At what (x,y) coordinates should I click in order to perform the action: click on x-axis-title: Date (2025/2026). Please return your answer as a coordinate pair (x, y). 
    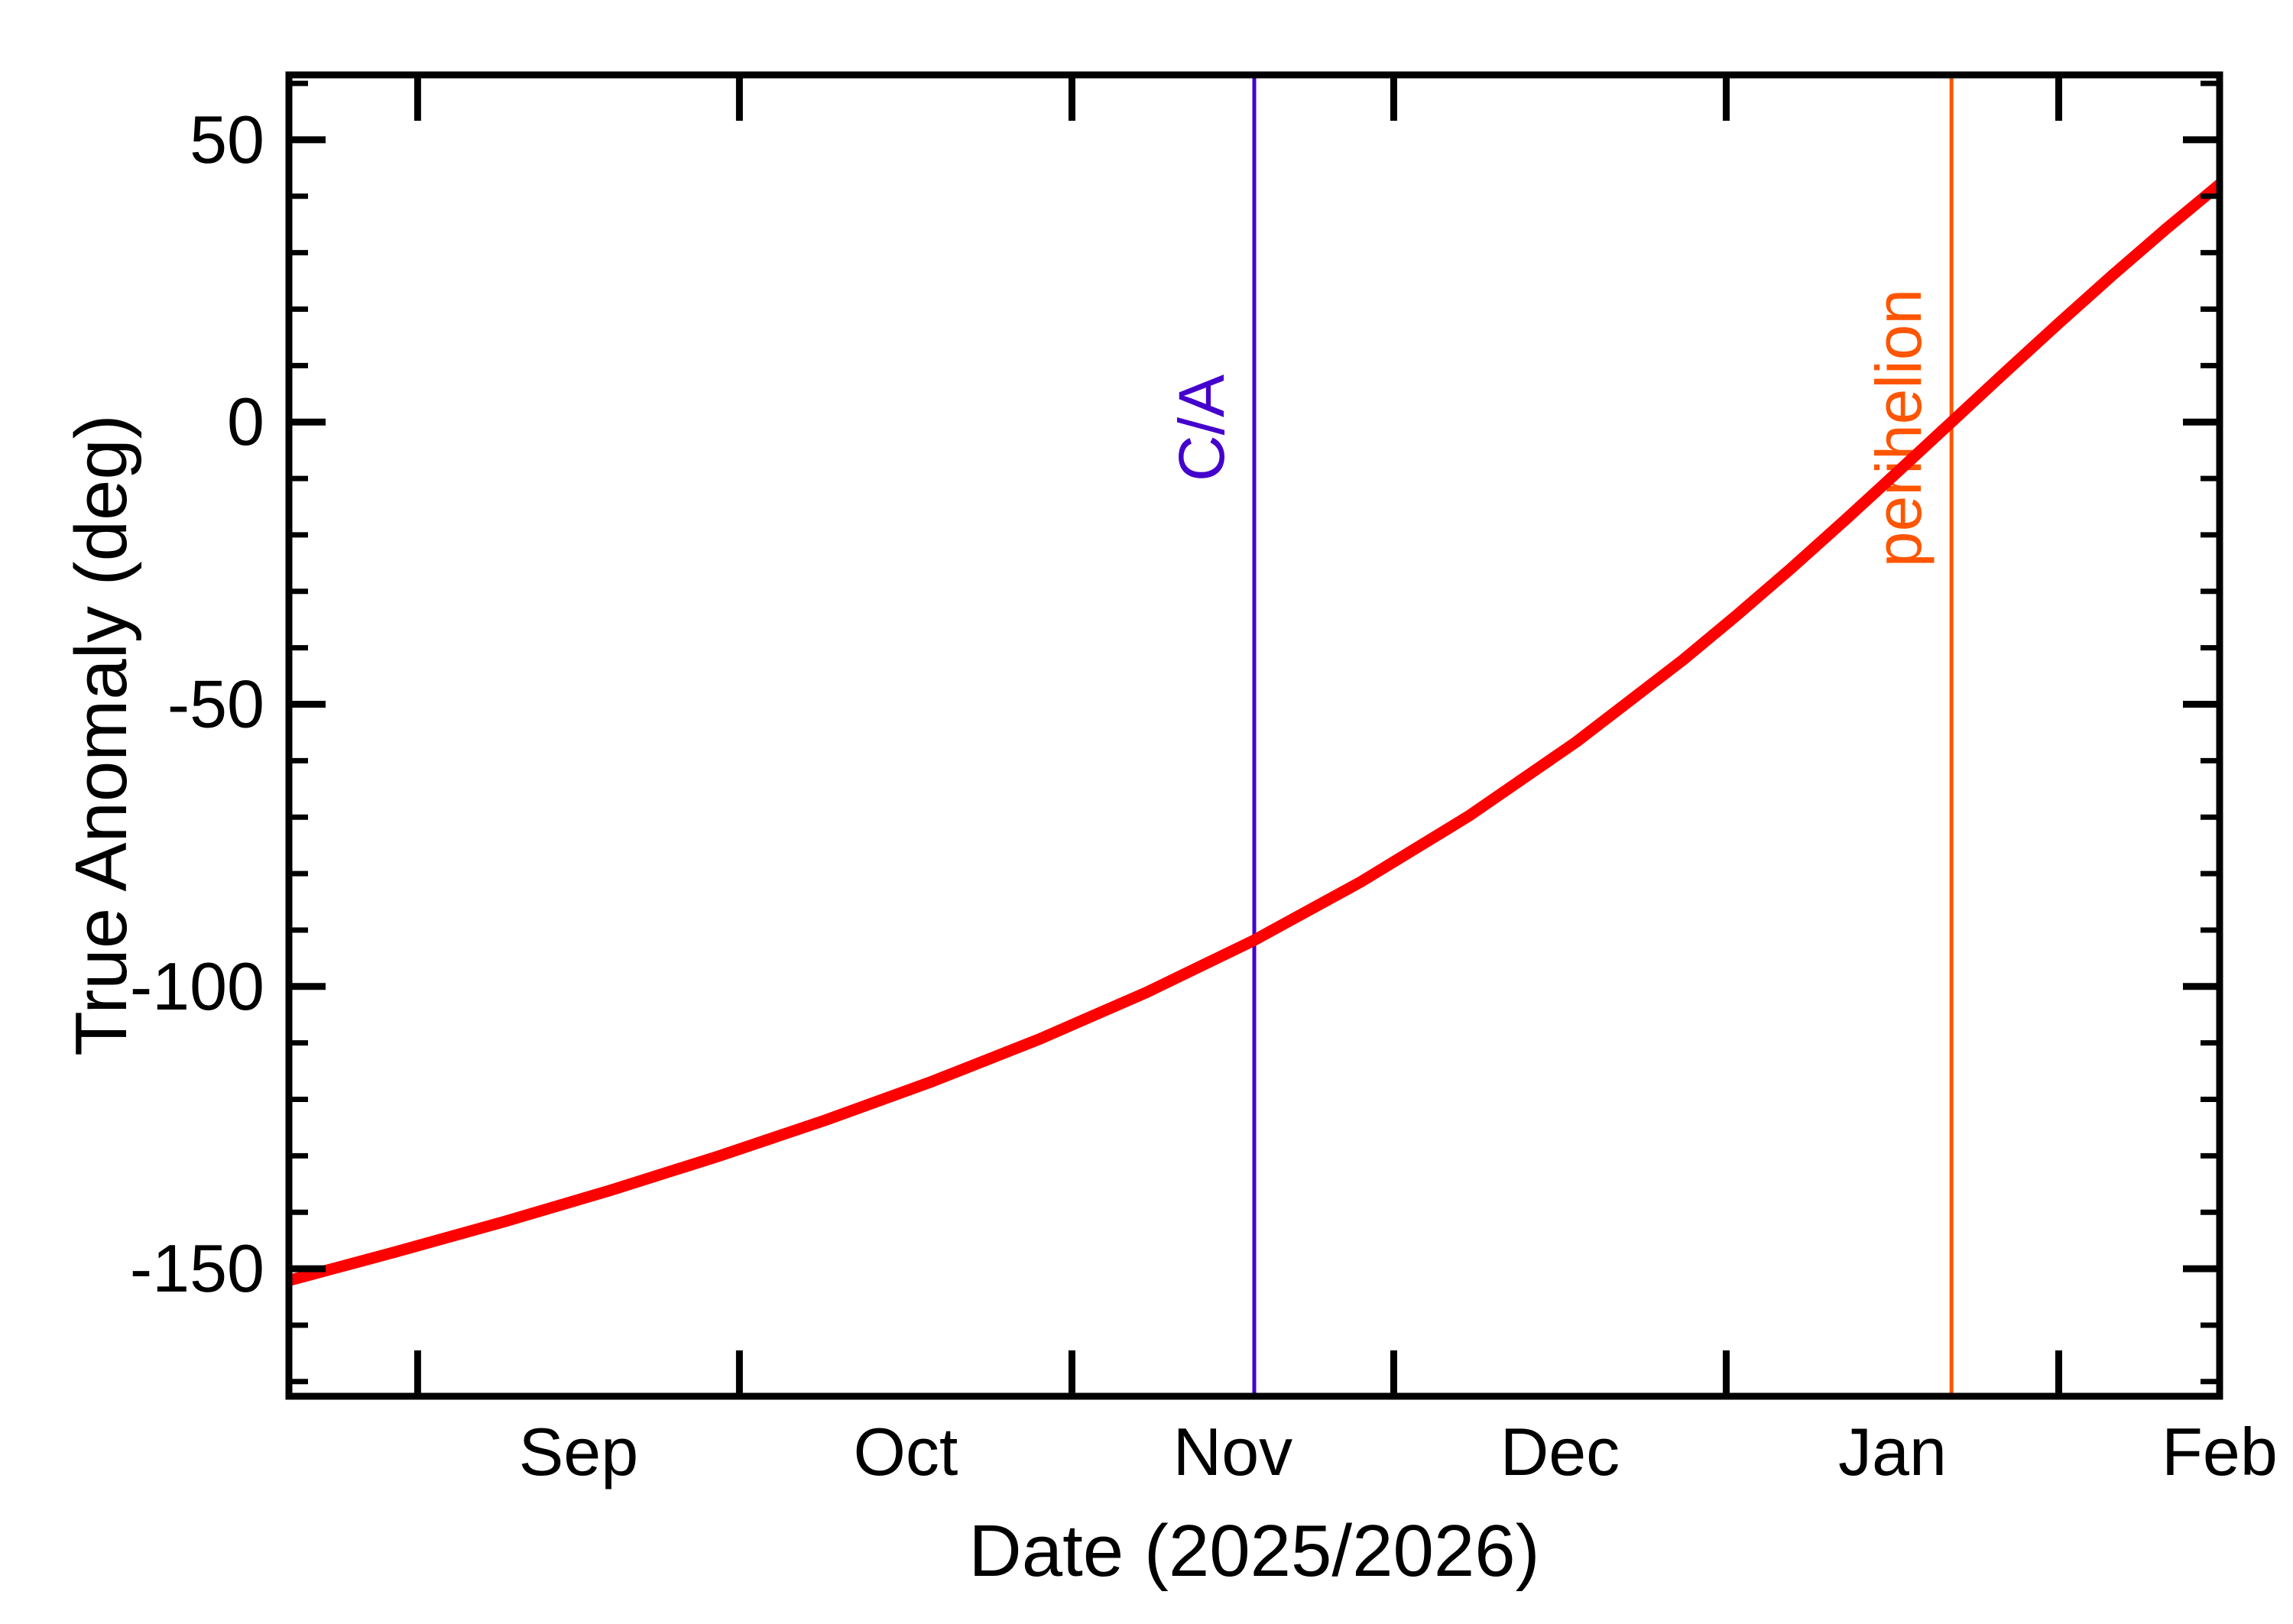
    Looking at the image, I should click on (1253, 1551).